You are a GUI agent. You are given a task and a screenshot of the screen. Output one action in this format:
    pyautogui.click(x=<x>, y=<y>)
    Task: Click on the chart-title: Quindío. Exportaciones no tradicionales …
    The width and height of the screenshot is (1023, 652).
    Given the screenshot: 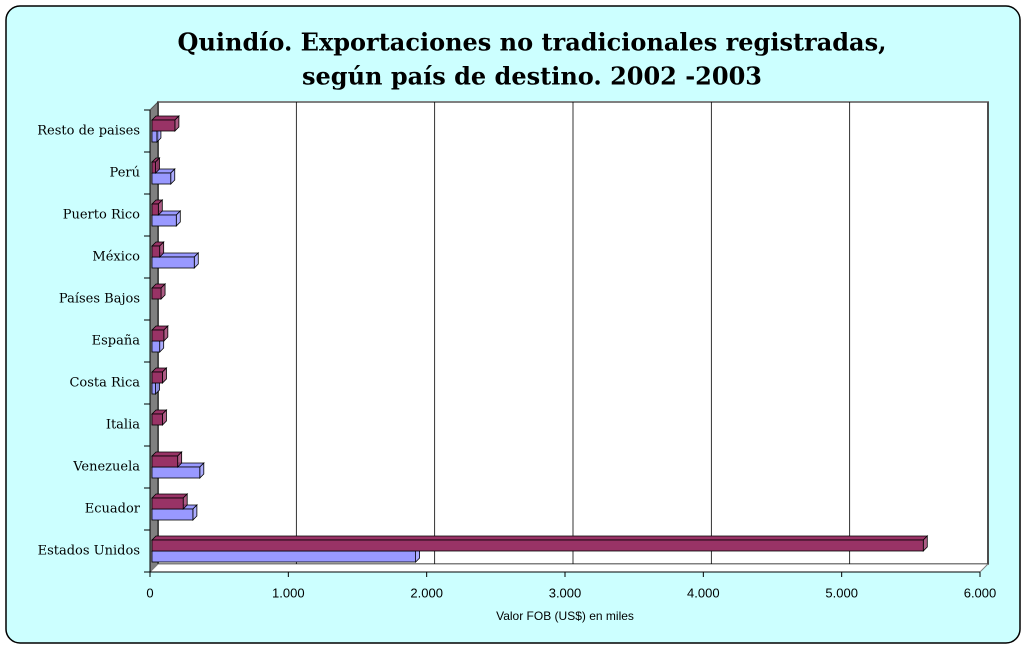 What is the action you would take?
    pyautogui.click(x=532, y=42)
    